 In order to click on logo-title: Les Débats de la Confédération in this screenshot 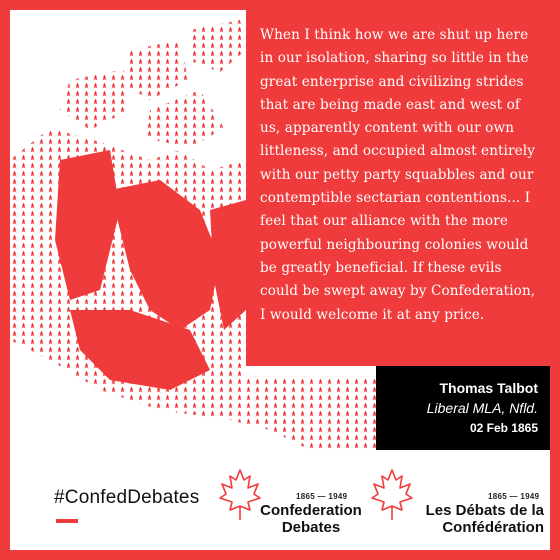, I will do `click(477, 519)`.